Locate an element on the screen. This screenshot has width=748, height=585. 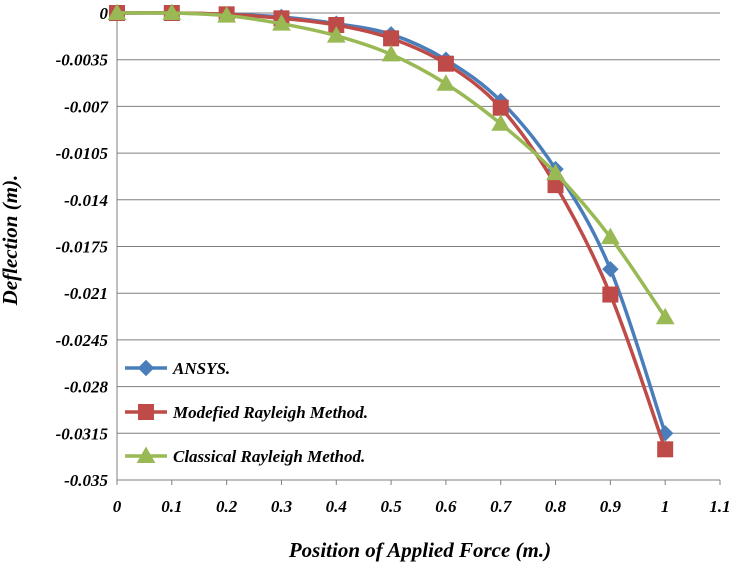
legend-item: Classical Rayleigh Method. is located at coordinates (245, 456).